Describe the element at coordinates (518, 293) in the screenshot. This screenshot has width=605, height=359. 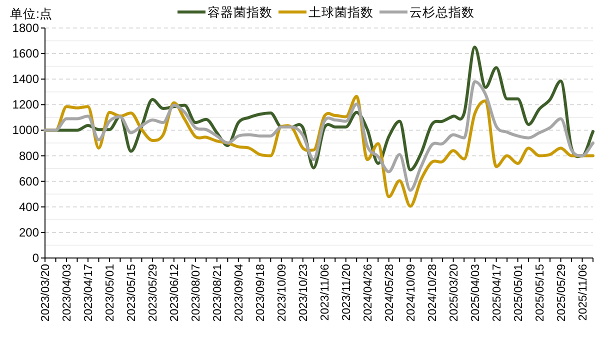
I see `x-tick-label: 2025/05/01` at that location.